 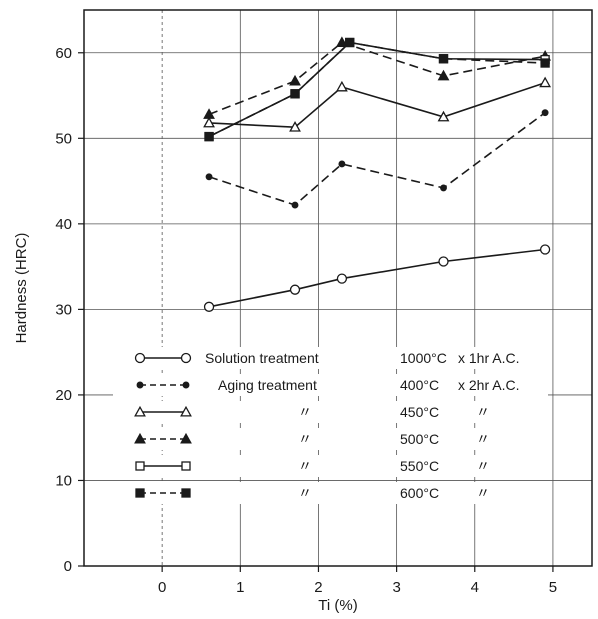 What do you see at coordinates (419, 412) in the screenshot?
I see `legend-temp: 450°C` at bounding box center [419, 412].